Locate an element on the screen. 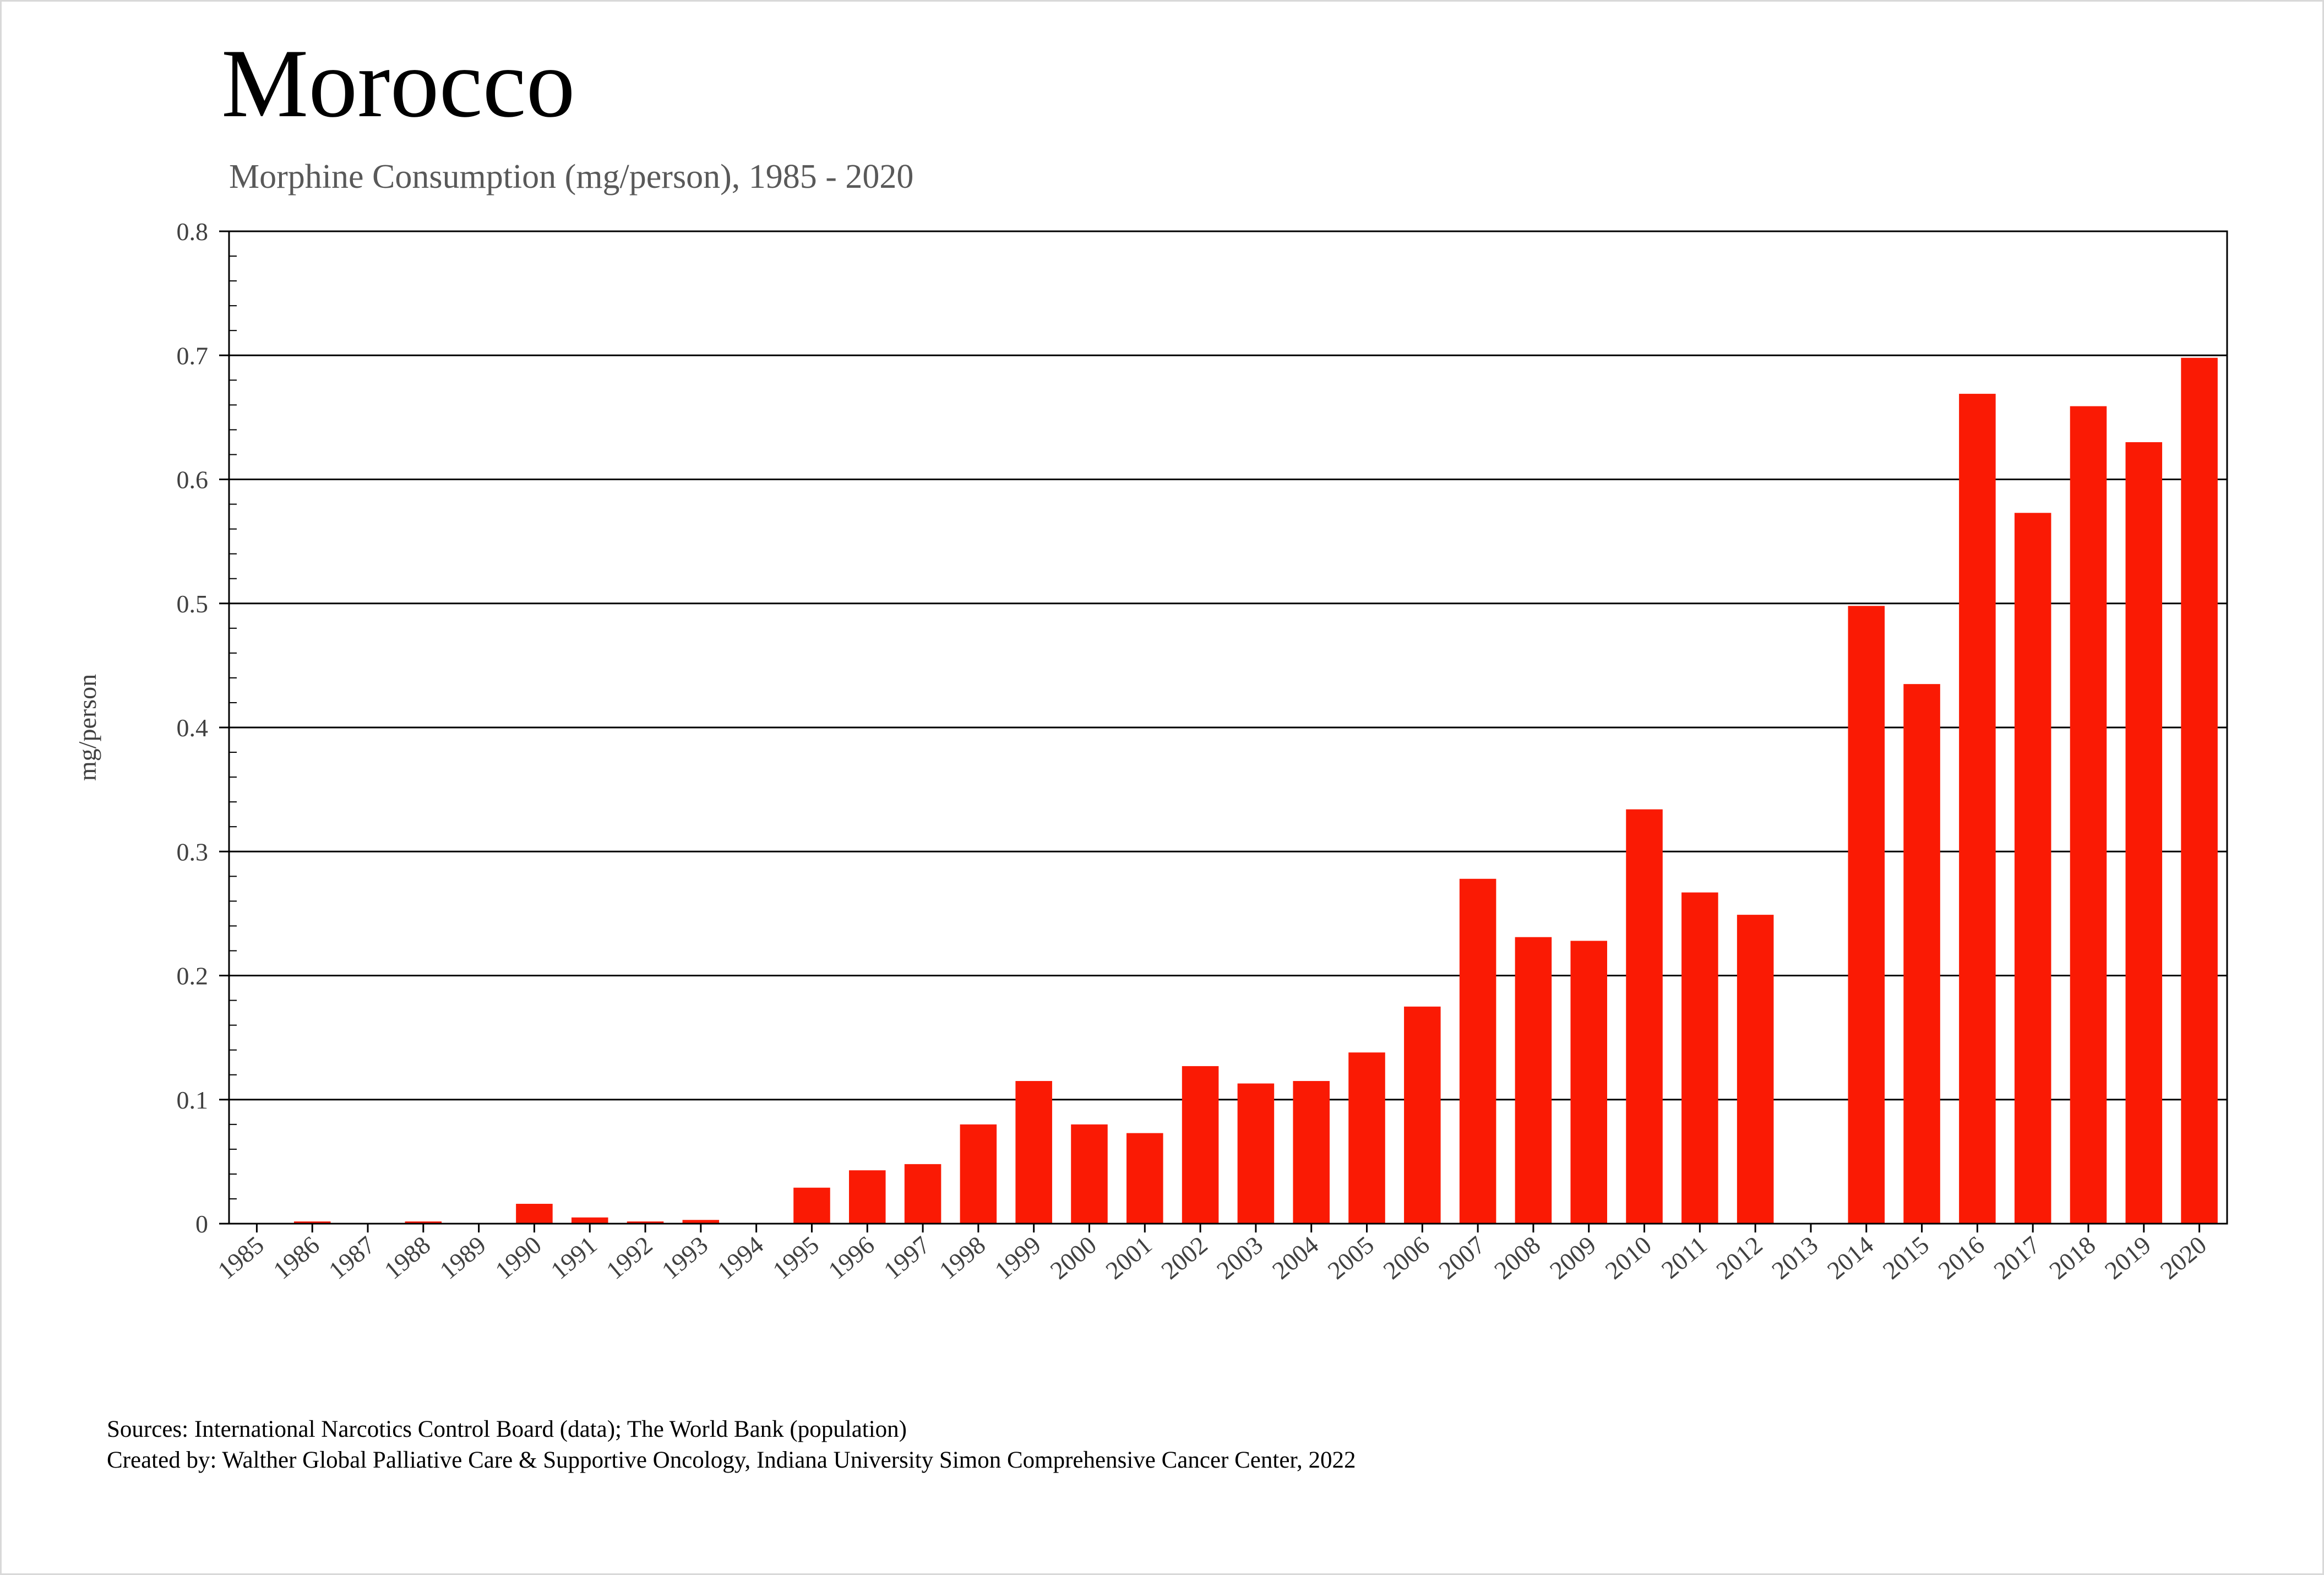 This screenshot has width=2324, height=1575. x-tick-label: 1985 is located at coordinates (241, 1258).